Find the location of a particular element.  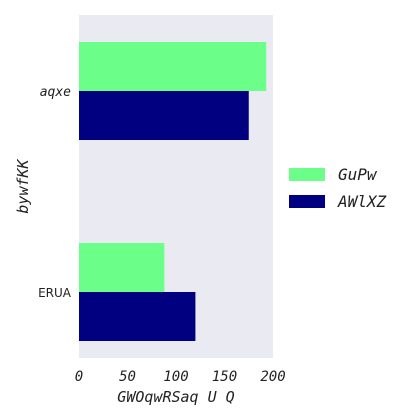

x-tick-label: 150 is located at coordinates (224, 377).